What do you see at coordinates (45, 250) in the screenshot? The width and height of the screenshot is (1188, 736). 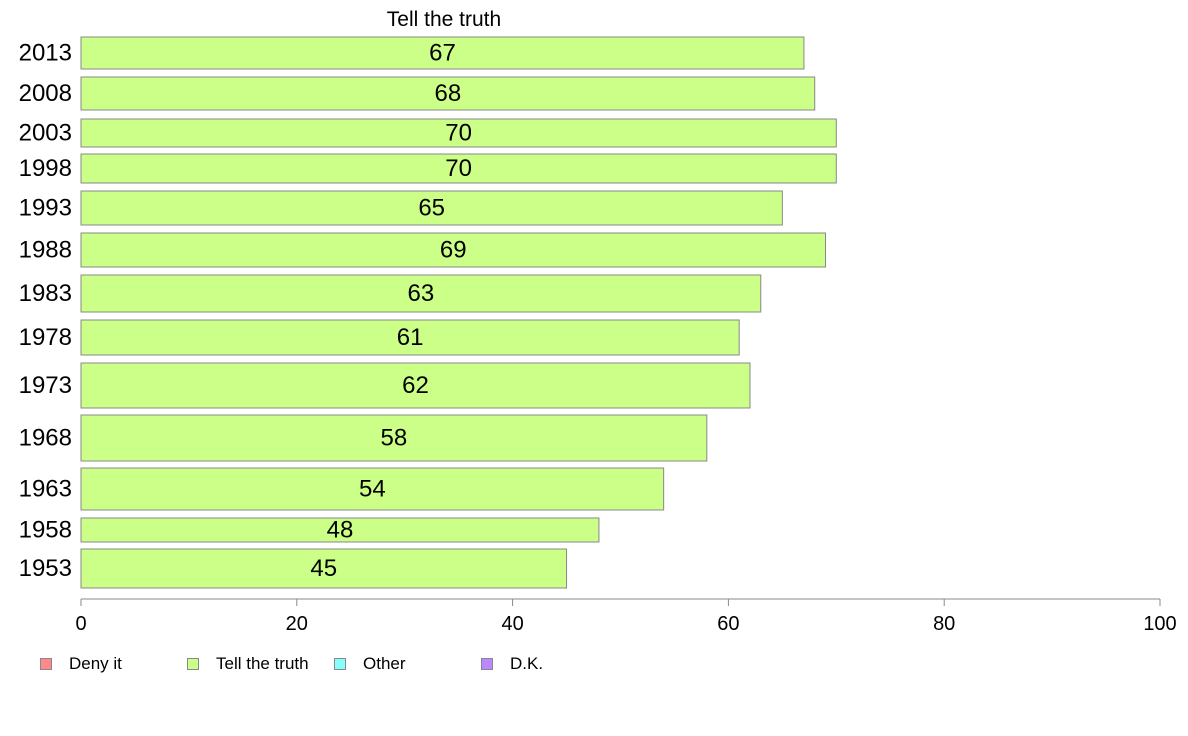 I see `category-label: 1988` at bounding box center [45, 250].